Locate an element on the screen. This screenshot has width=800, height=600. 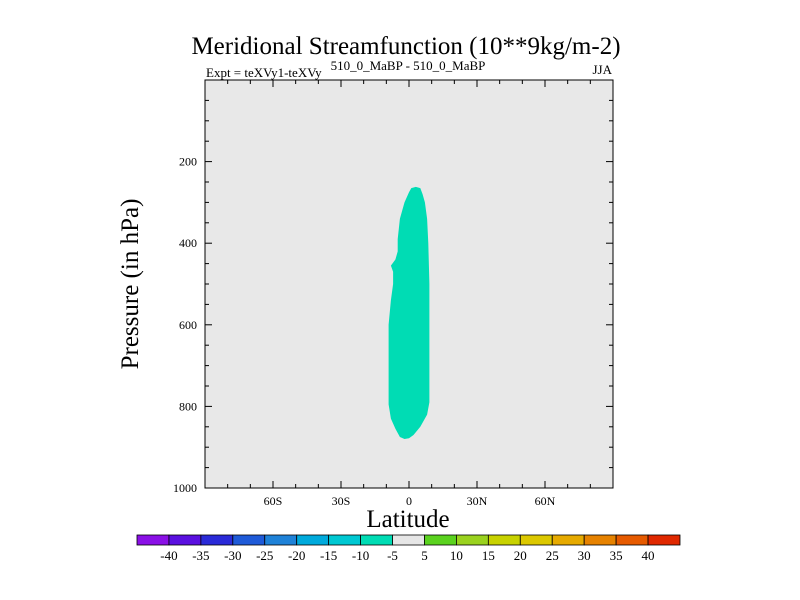
x-tick-label: 30S is located at coordinates (341, 501).